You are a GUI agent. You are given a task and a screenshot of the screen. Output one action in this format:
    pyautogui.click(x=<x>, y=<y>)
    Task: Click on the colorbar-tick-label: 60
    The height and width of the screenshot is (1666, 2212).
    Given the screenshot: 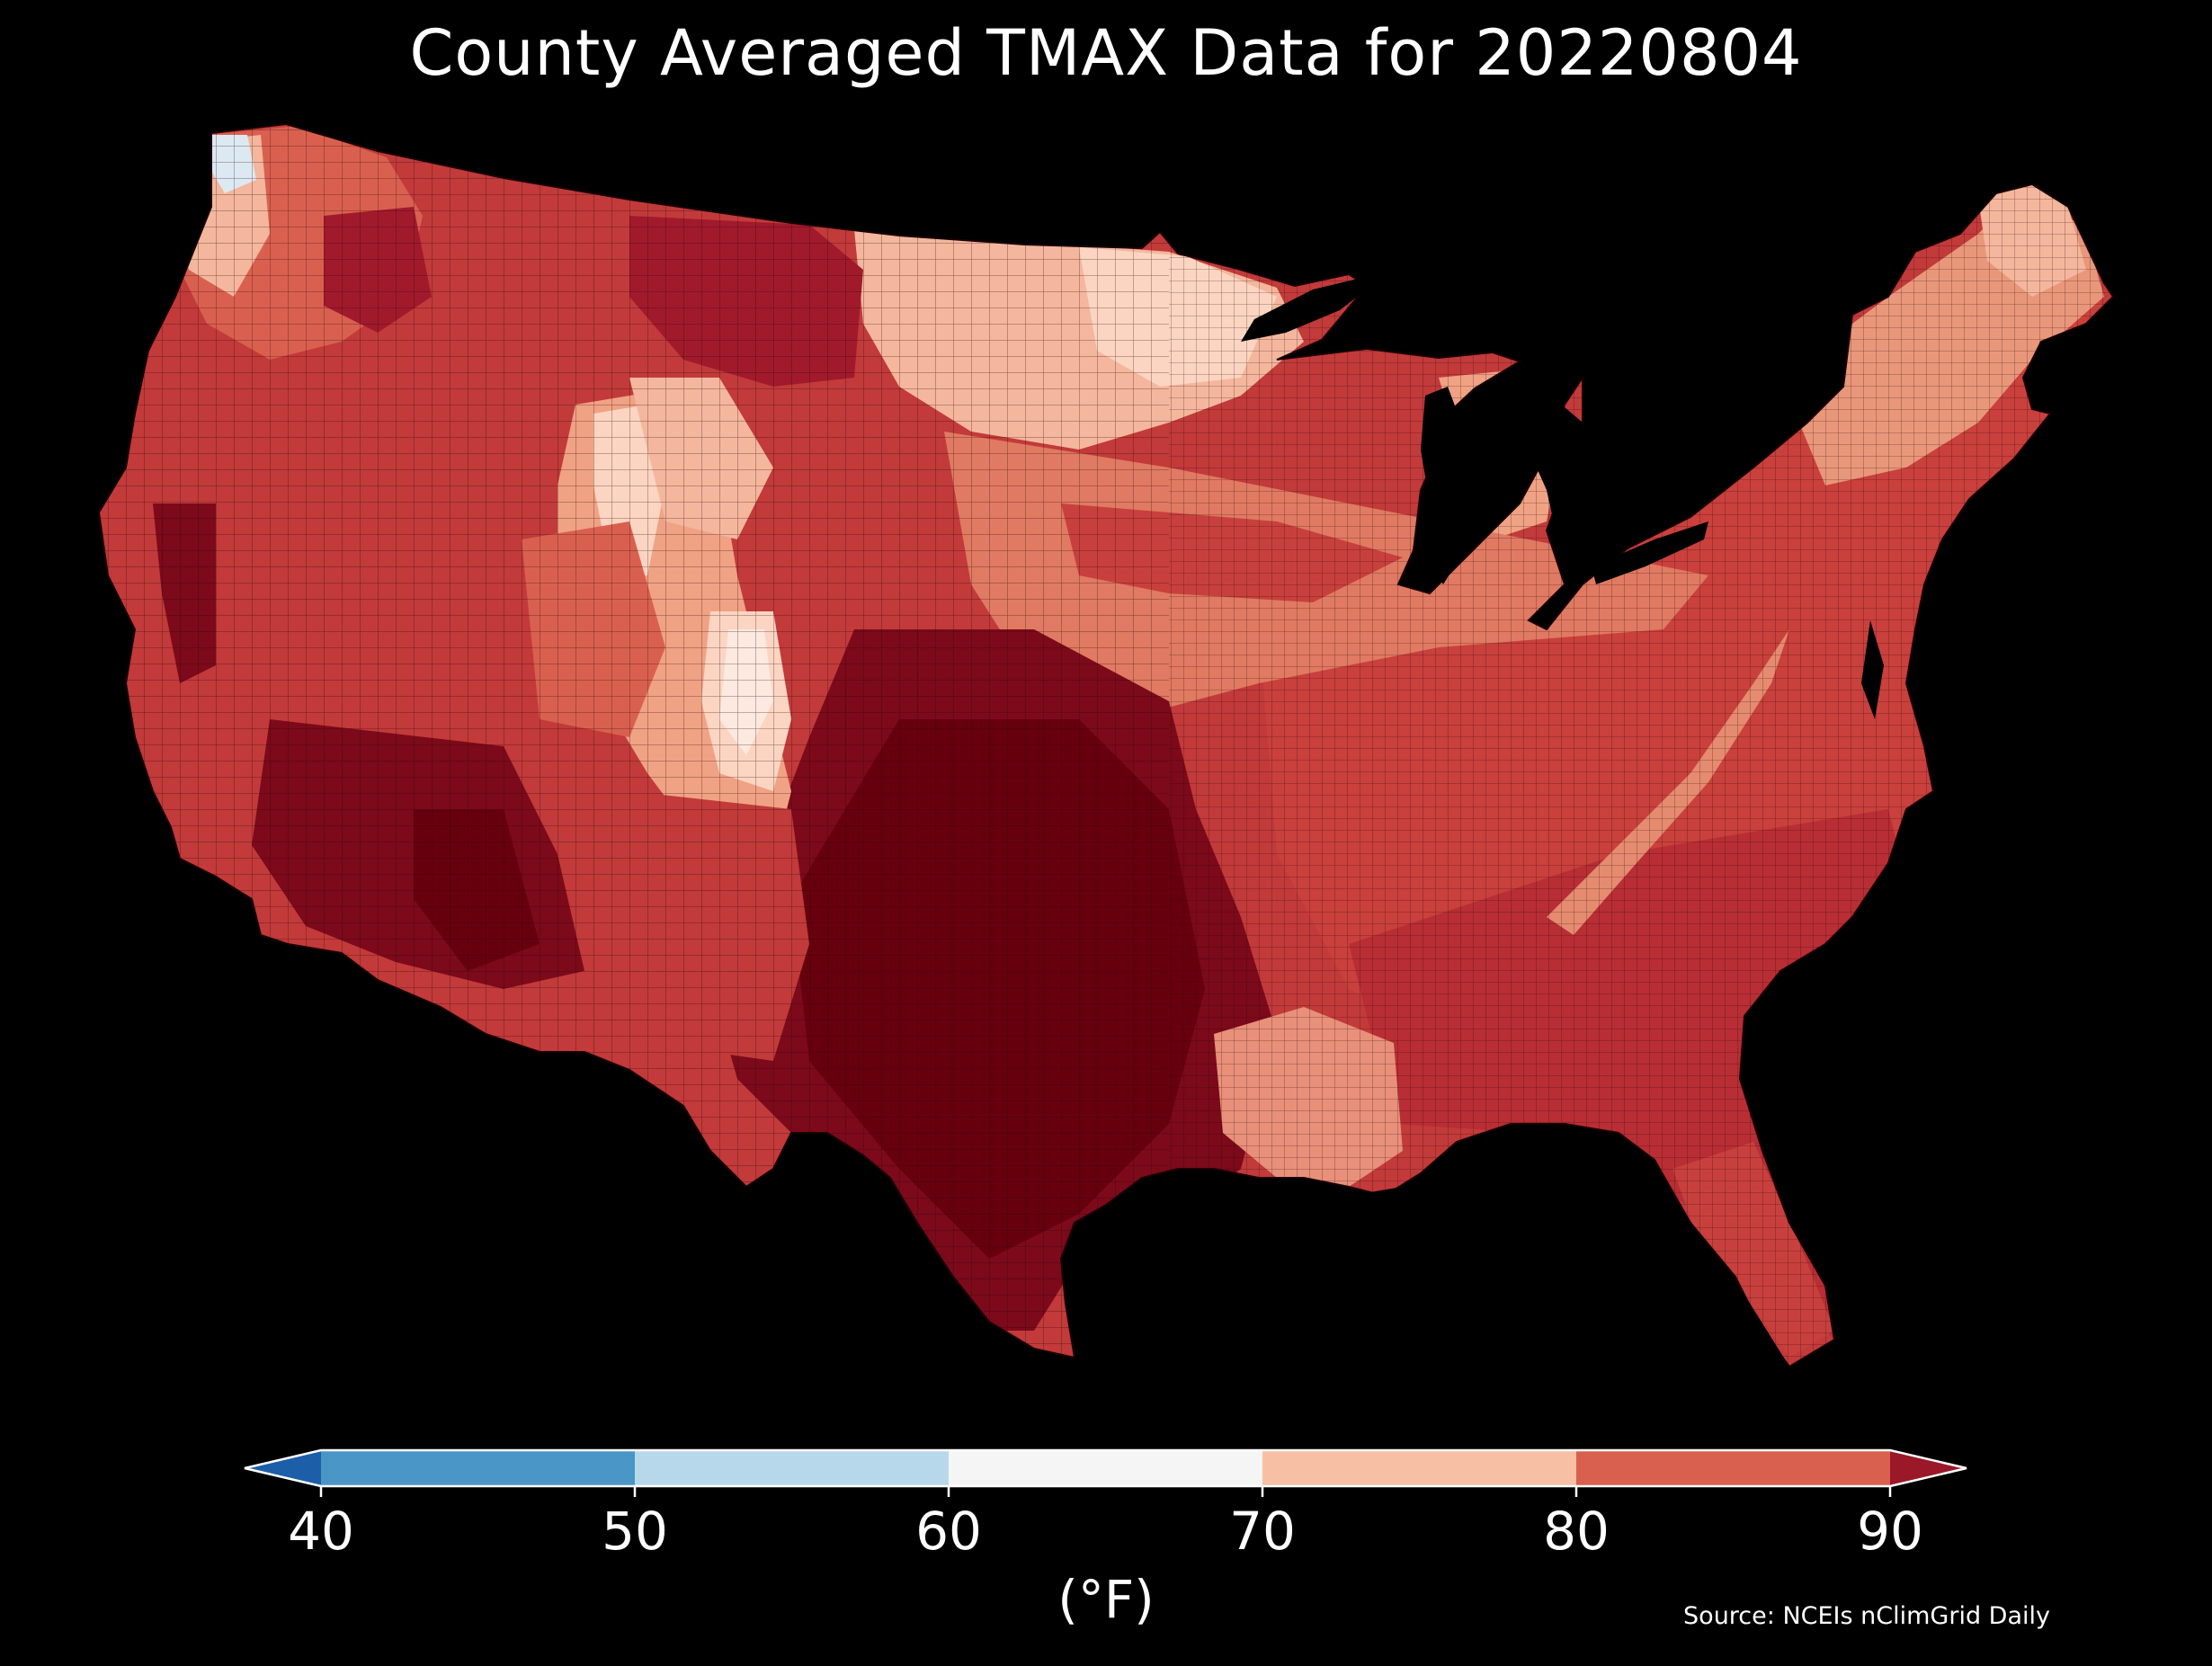 What is the action you would take?
    pyautogui.click(x=948, y=1532)
    